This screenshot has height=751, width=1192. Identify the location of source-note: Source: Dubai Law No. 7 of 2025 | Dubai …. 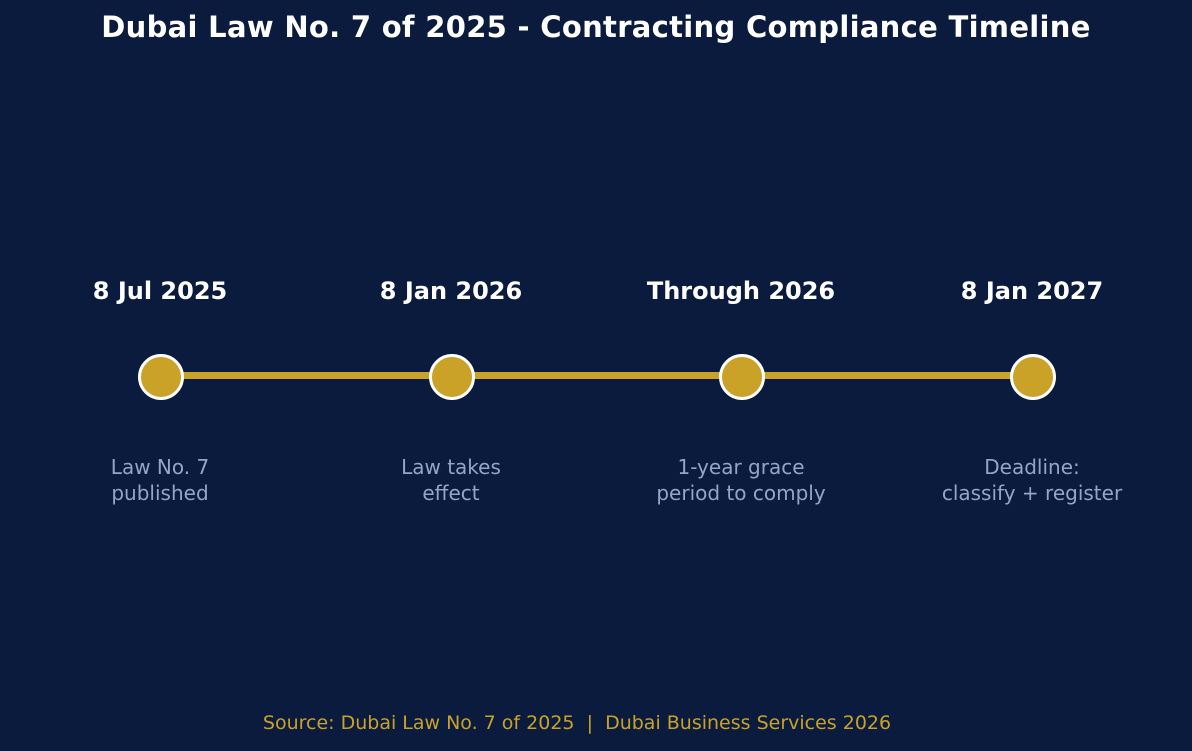
(577, 723).